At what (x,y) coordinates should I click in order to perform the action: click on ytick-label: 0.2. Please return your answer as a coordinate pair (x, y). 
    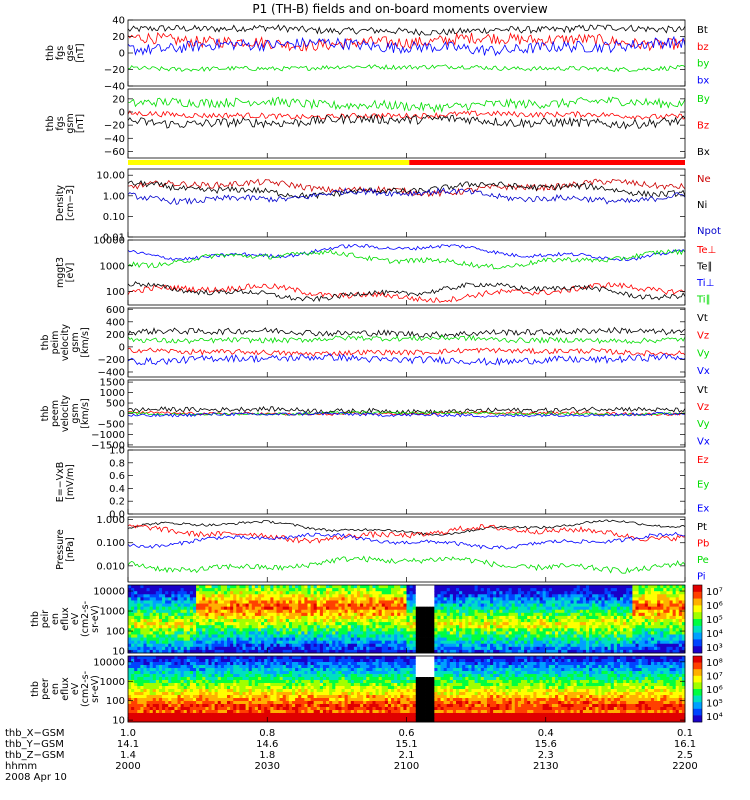
    Looking at the image, I should click on (117, 502).